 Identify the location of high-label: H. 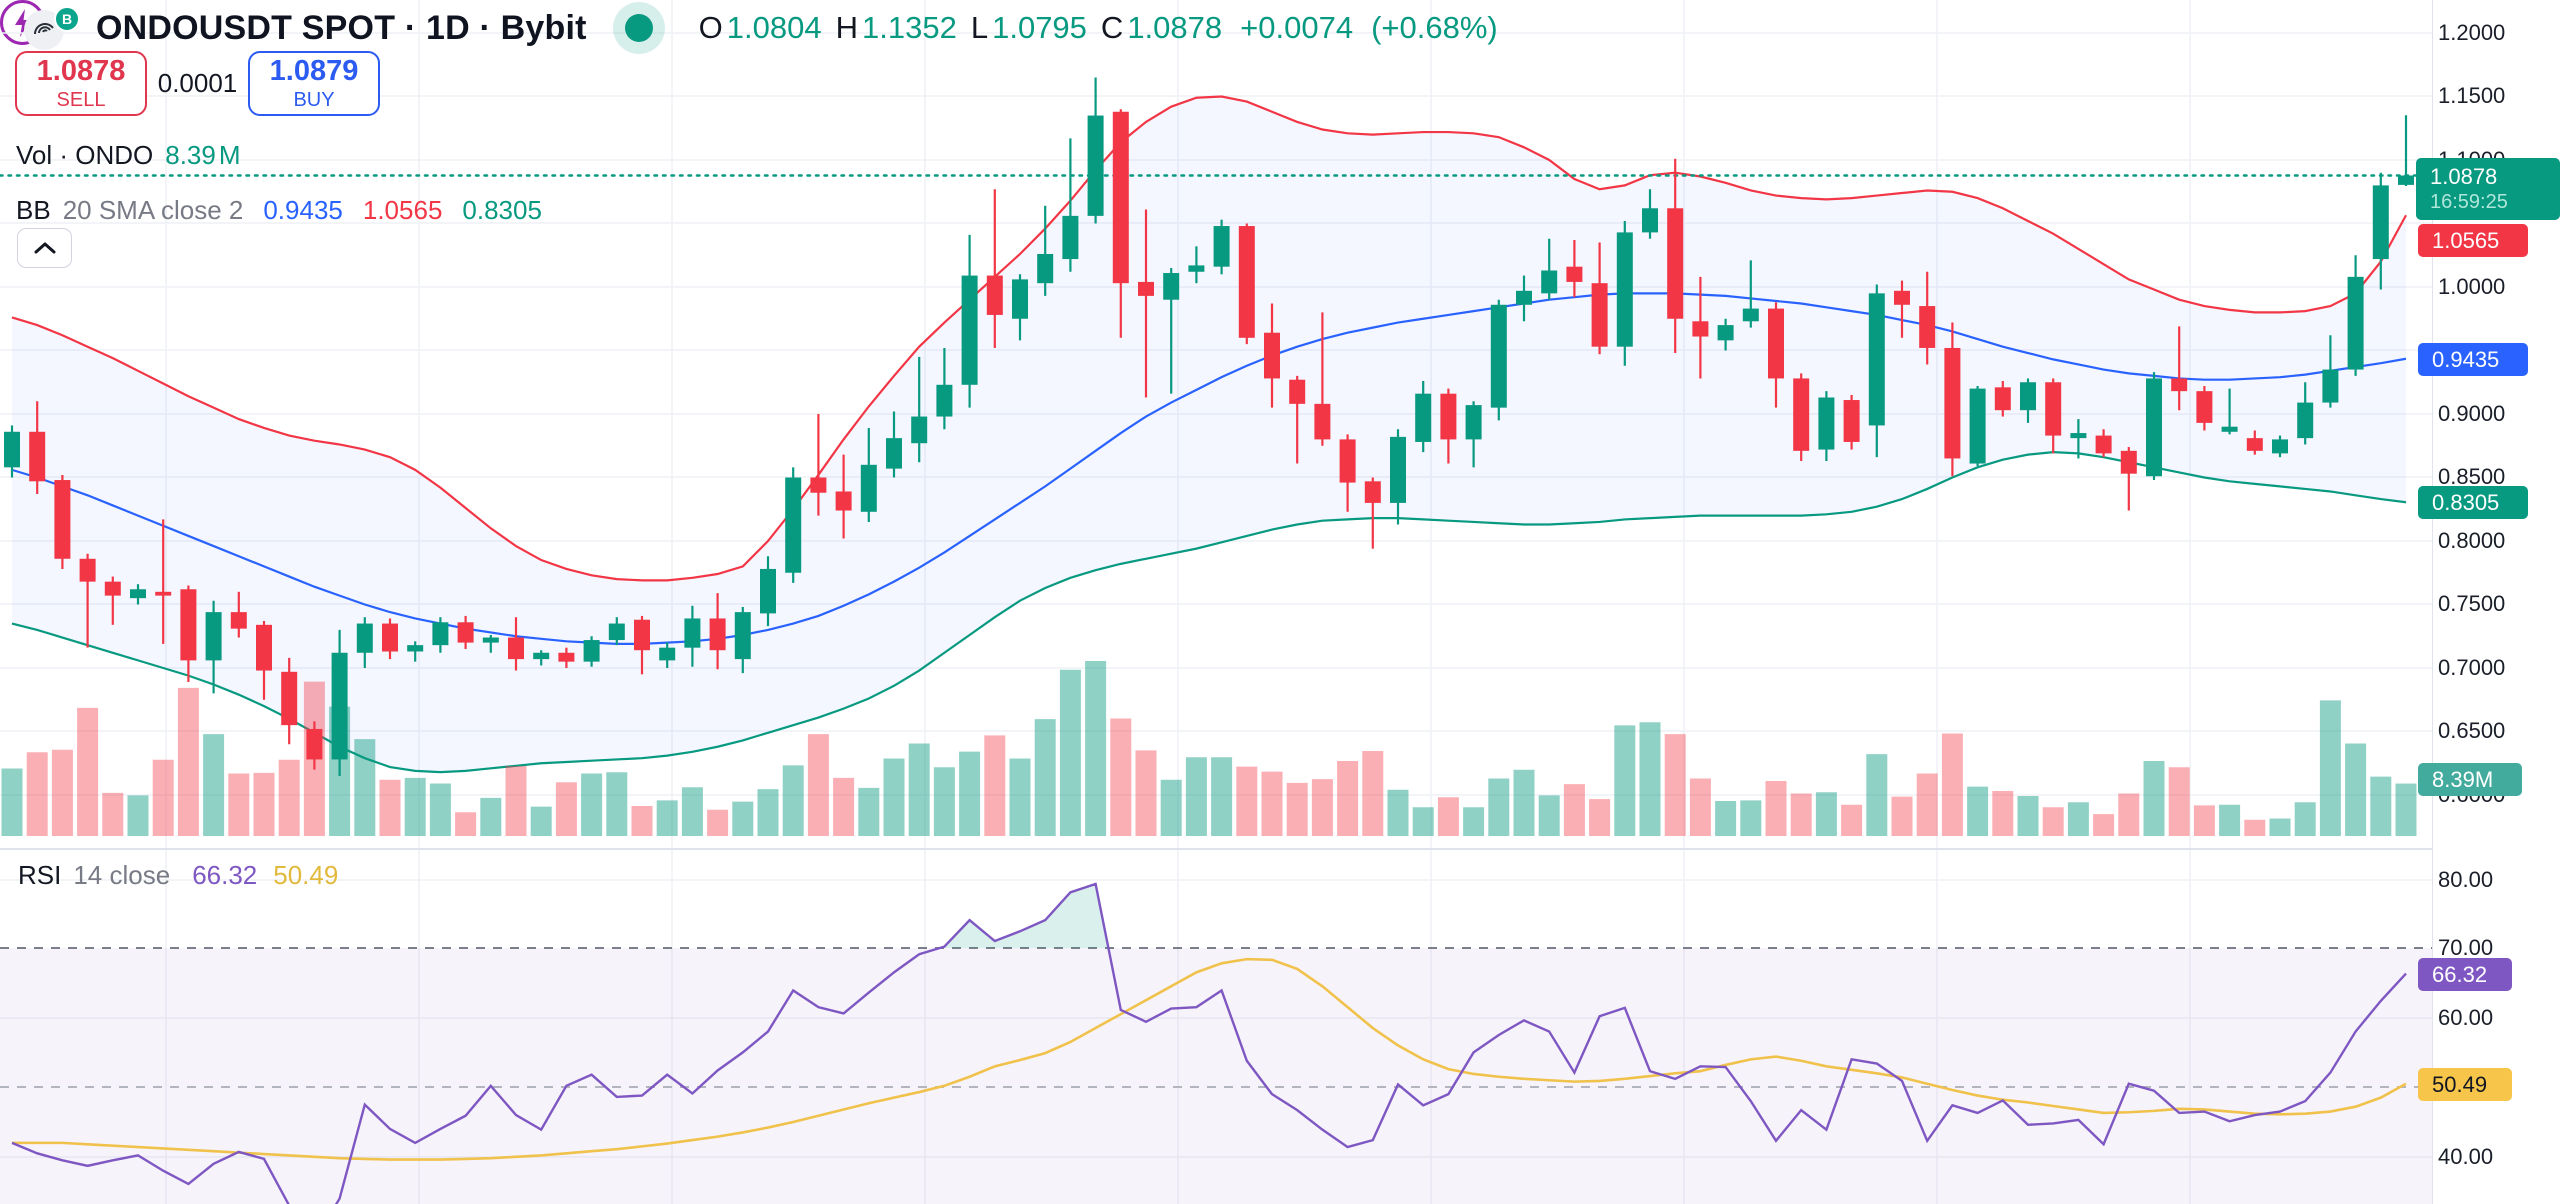
(847, 27).